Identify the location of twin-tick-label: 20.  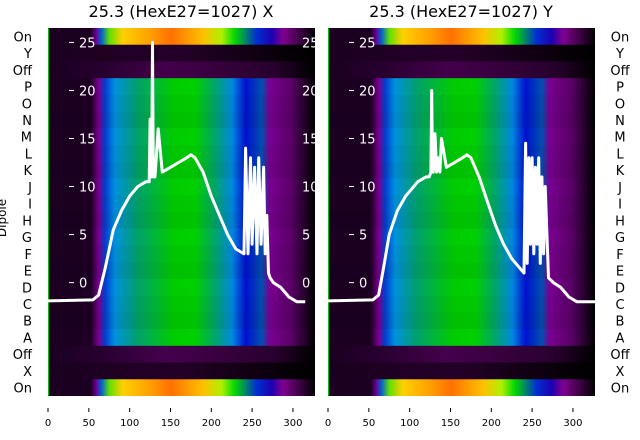
(310, 91).